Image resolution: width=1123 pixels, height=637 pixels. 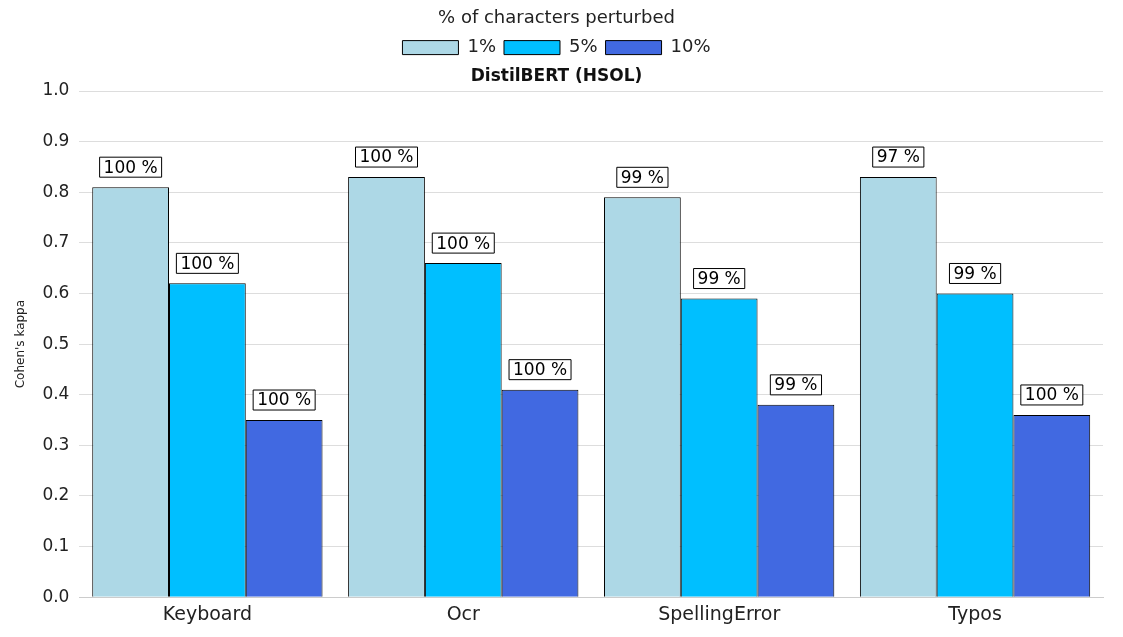 I want to click on legend-label: 5%, so click(x=583, y=46).